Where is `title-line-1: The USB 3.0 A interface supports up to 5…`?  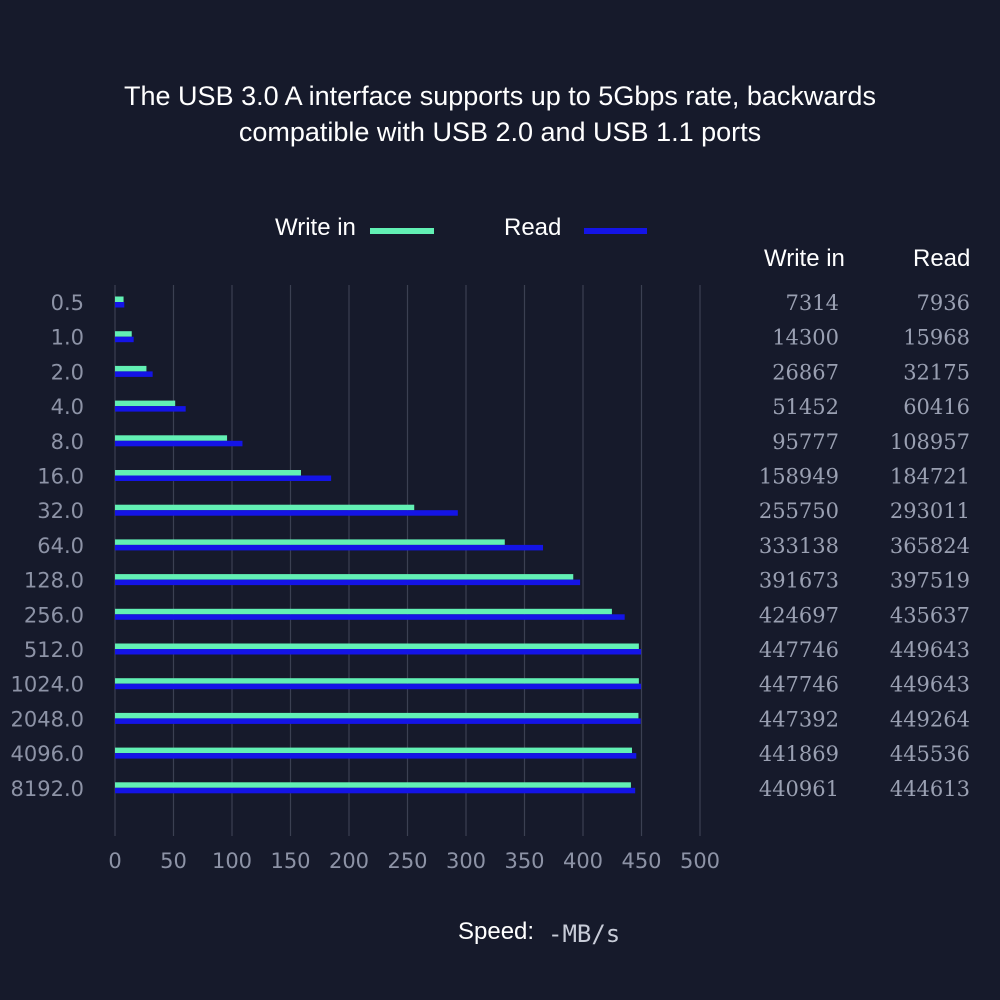
title-line-1: The USB 3.0 A interface supports up to 5… is located at coordinates (500, 96).